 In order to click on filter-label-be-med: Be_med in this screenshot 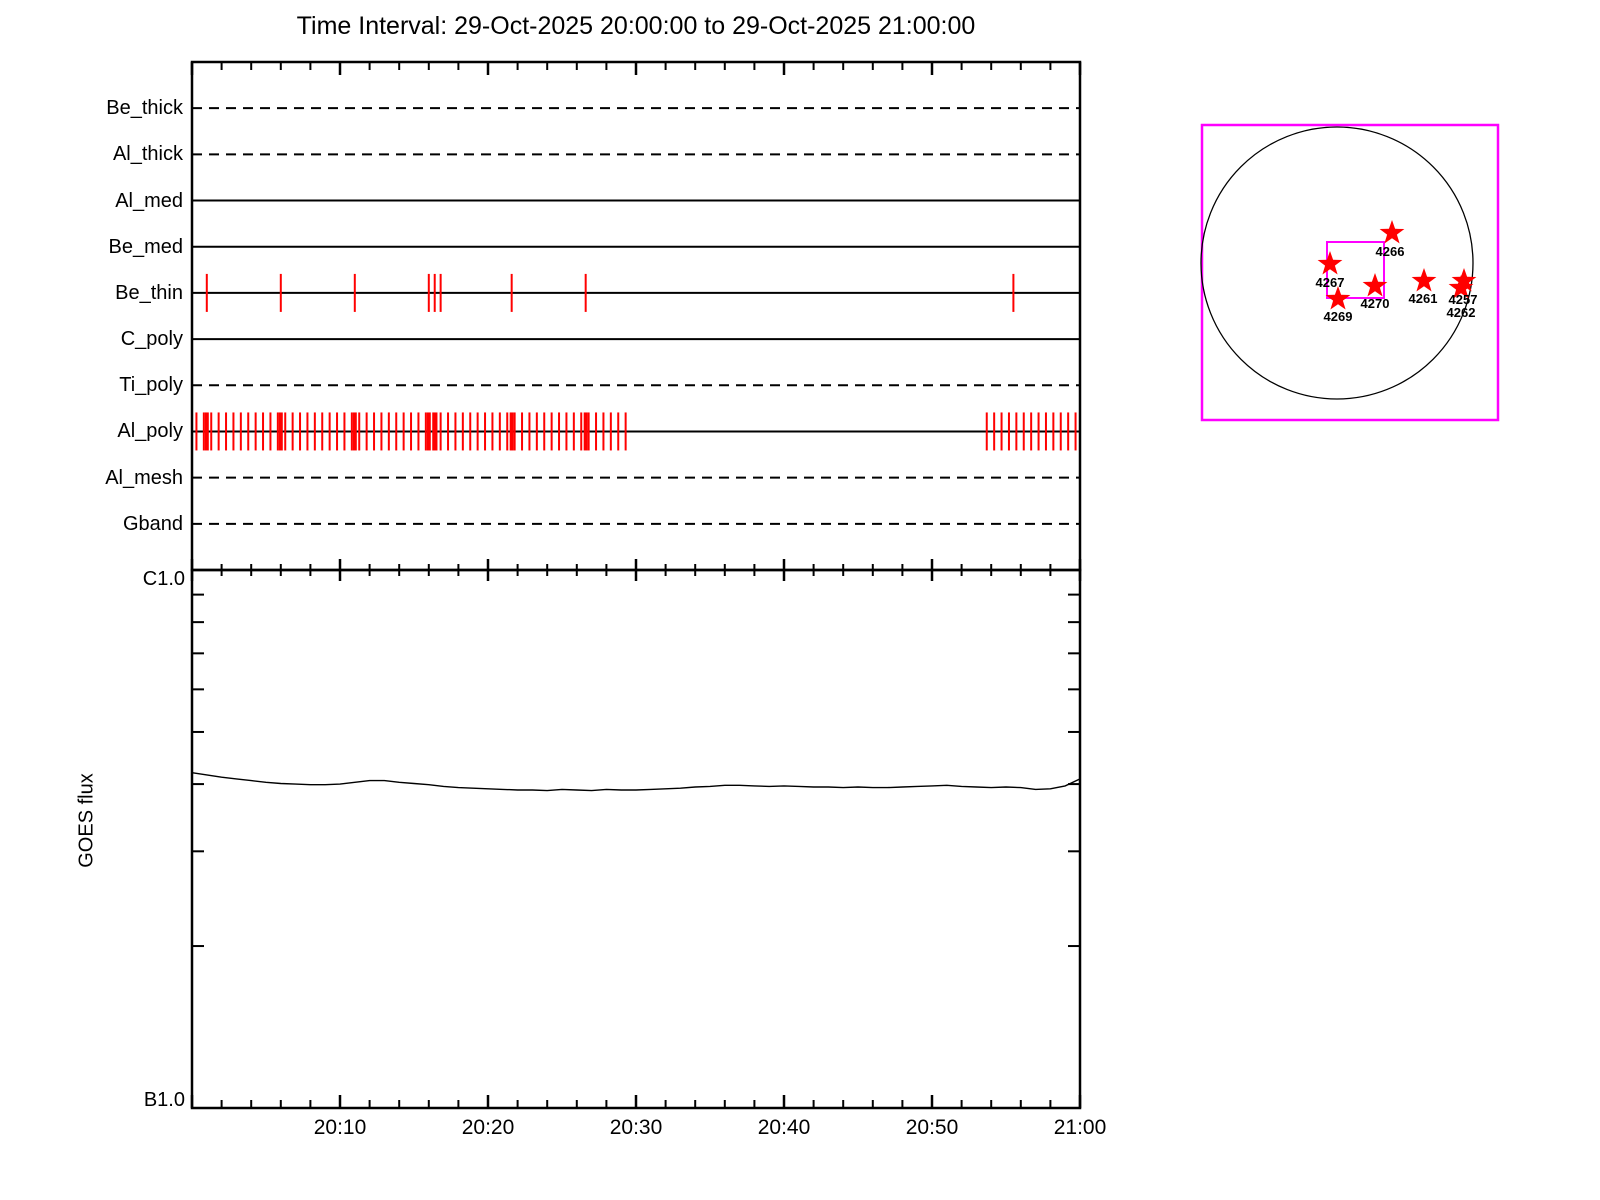, I will do `click(146, 246)`.